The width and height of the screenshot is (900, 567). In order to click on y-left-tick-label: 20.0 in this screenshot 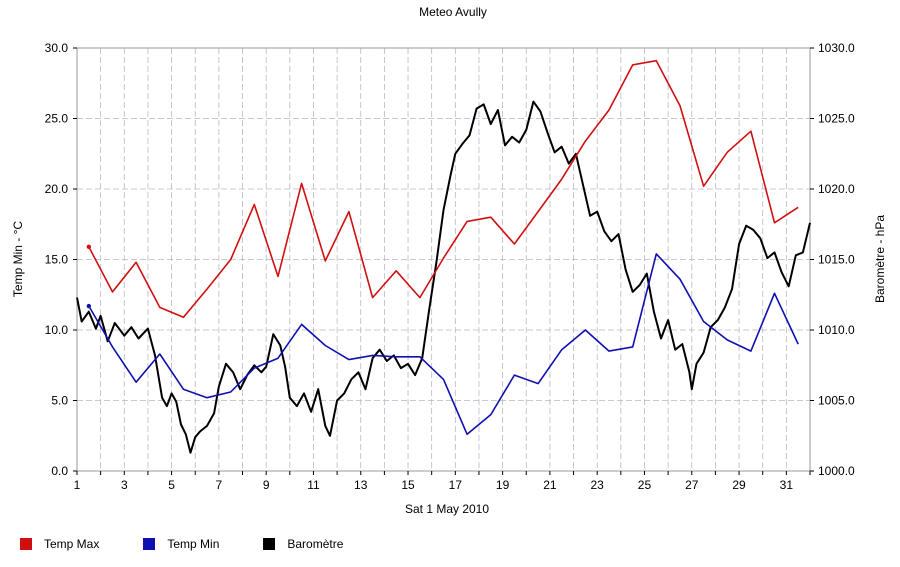, I will do `click(57, 189)`.